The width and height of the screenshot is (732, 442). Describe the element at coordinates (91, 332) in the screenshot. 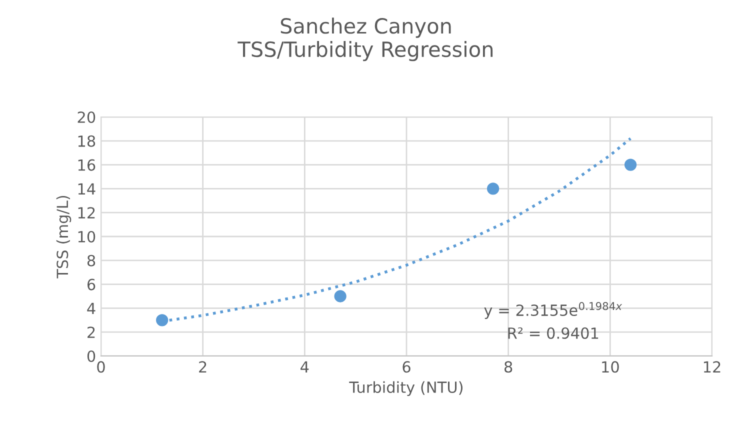

I see `y-tick-label: 2` at that location.